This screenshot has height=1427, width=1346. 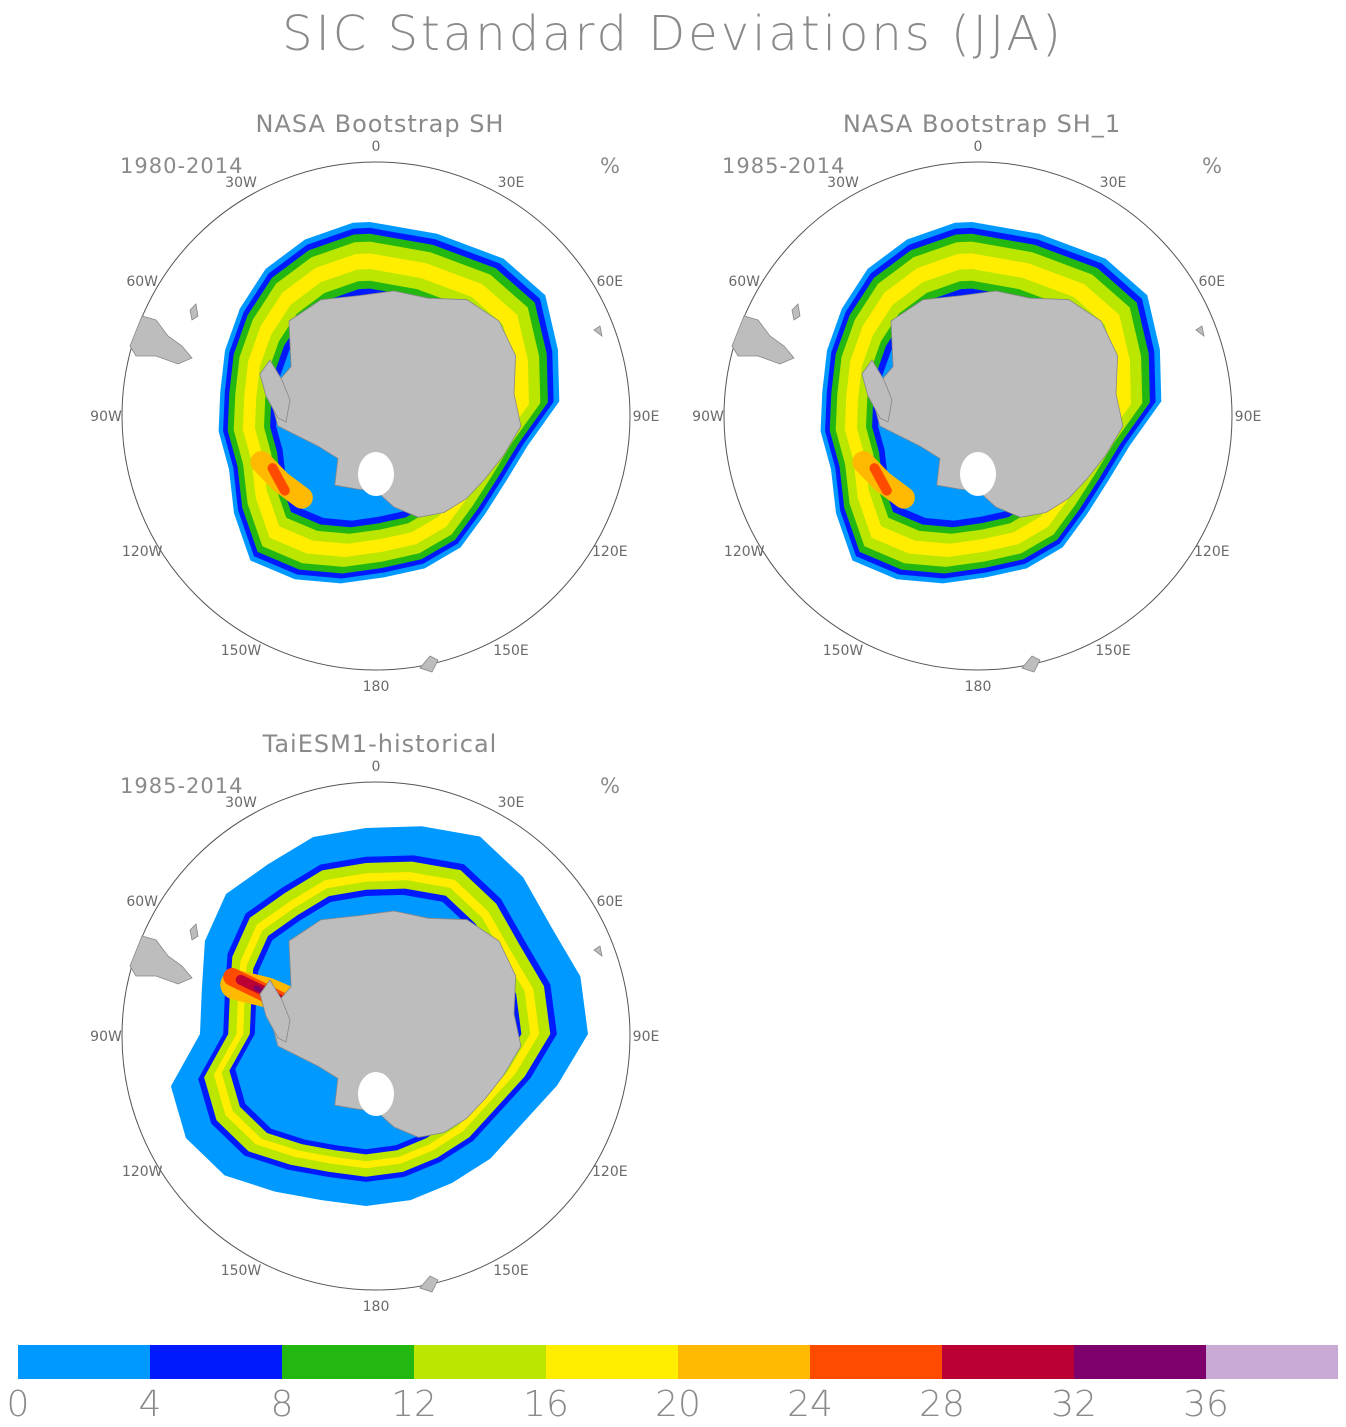 I want to click on colorbar, so click(x=678, y=1362).